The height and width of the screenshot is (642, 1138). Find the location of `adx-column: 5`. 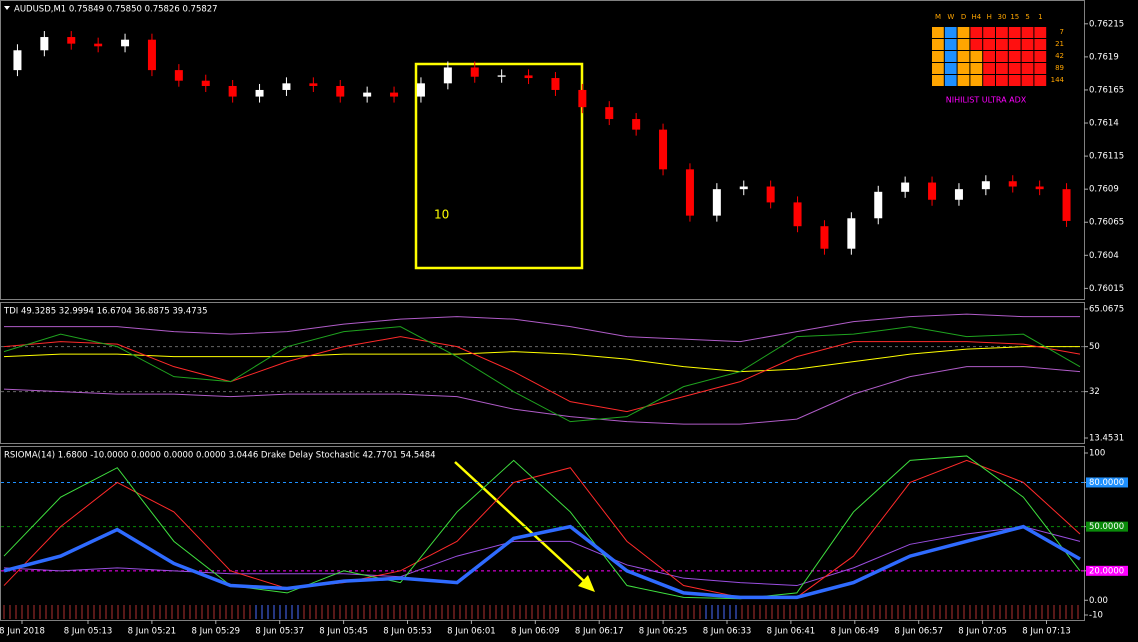

adx-column: 5 is located at coordinates (1027, 17).